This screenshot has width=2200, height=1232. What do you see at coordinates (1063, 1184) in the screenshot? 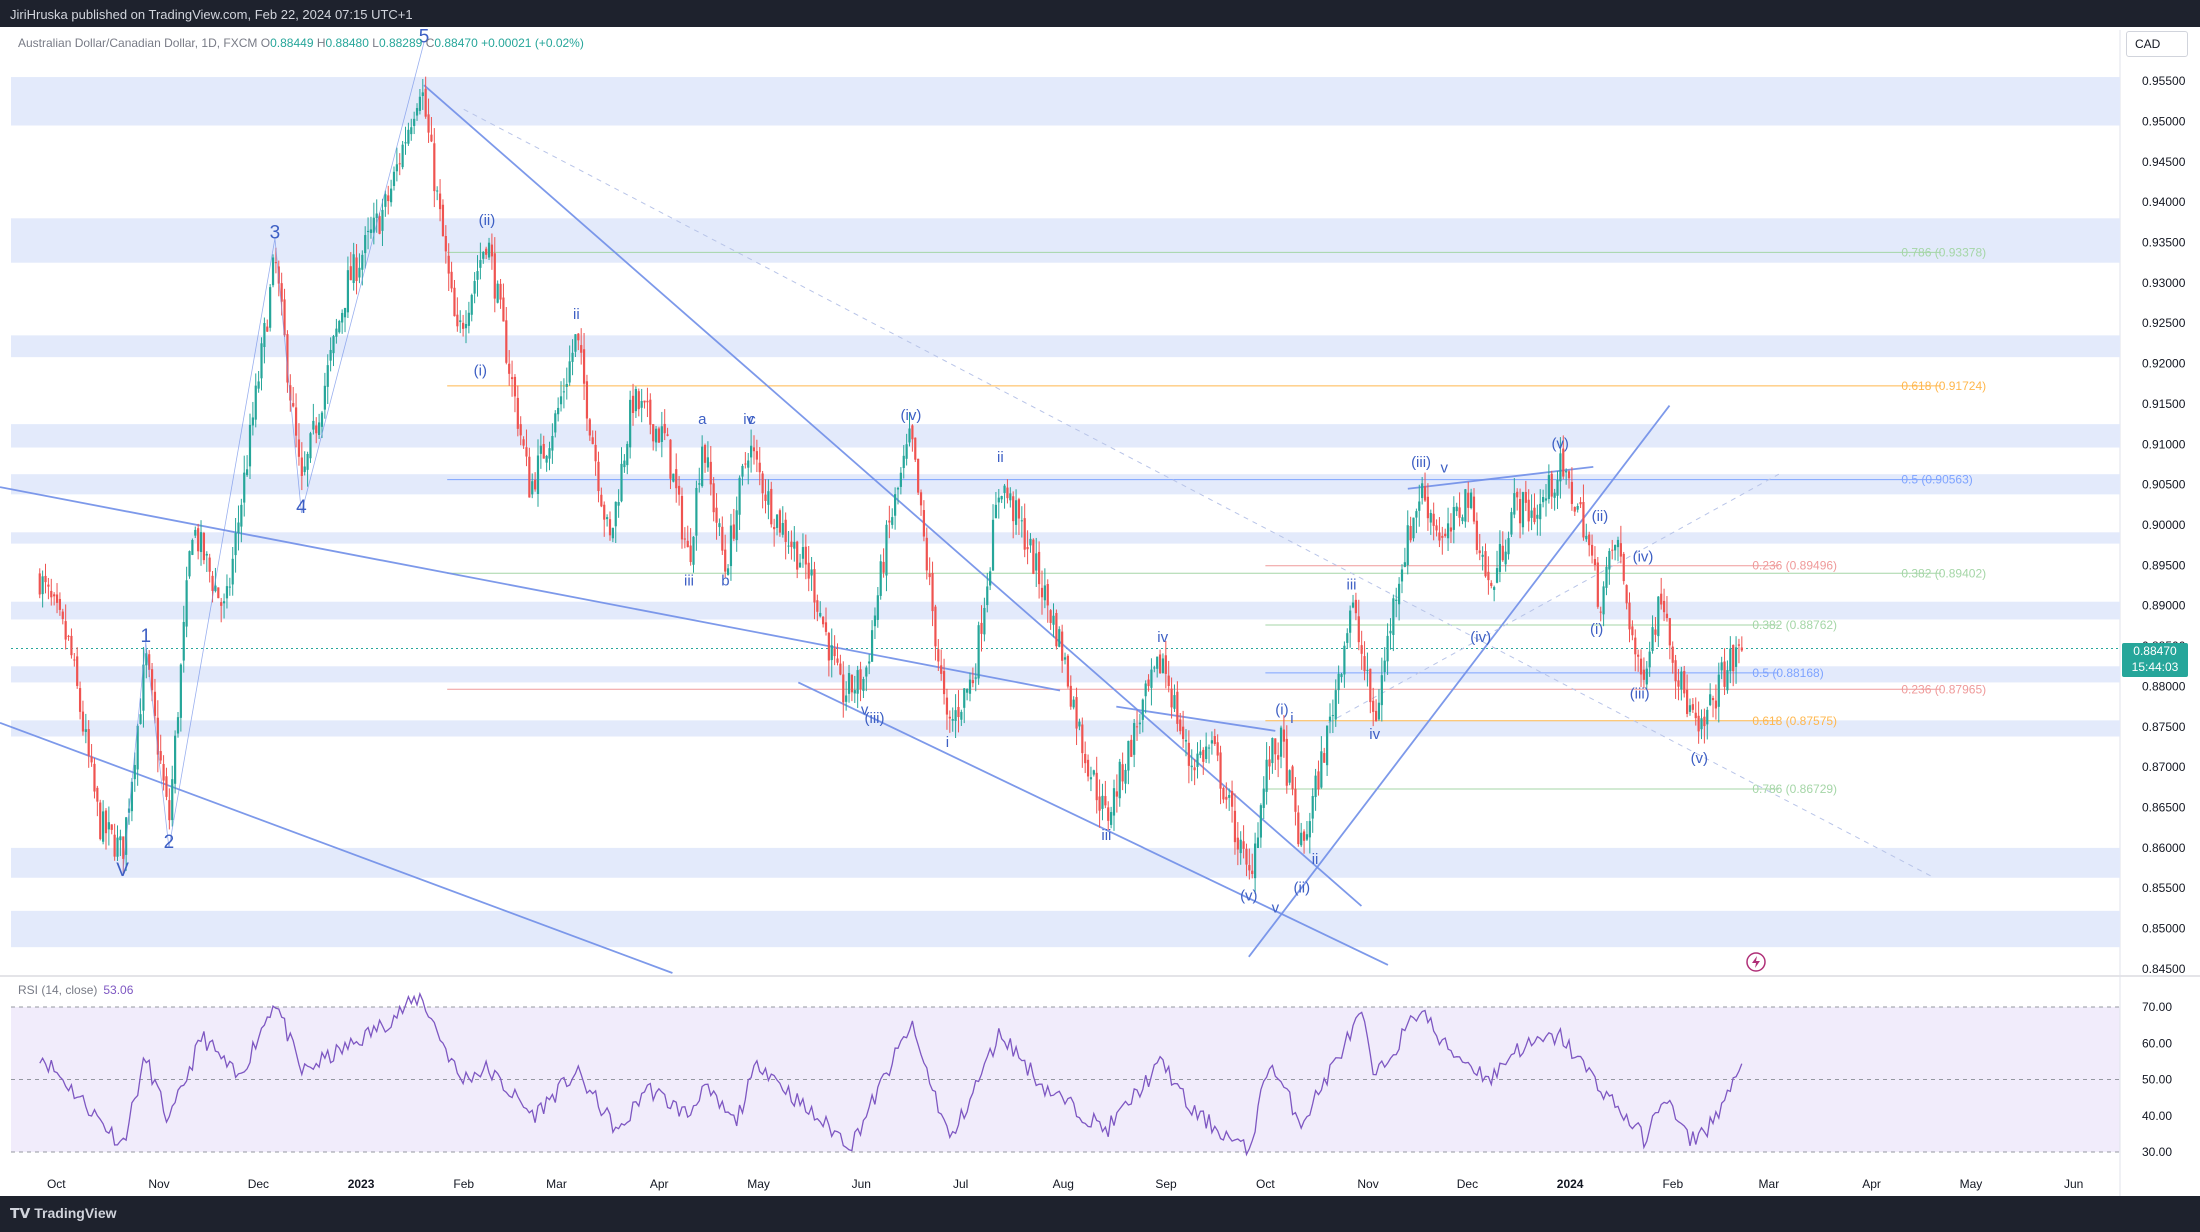
I see `time-tick-label: Aug` at bounding box center [1063, 1184].